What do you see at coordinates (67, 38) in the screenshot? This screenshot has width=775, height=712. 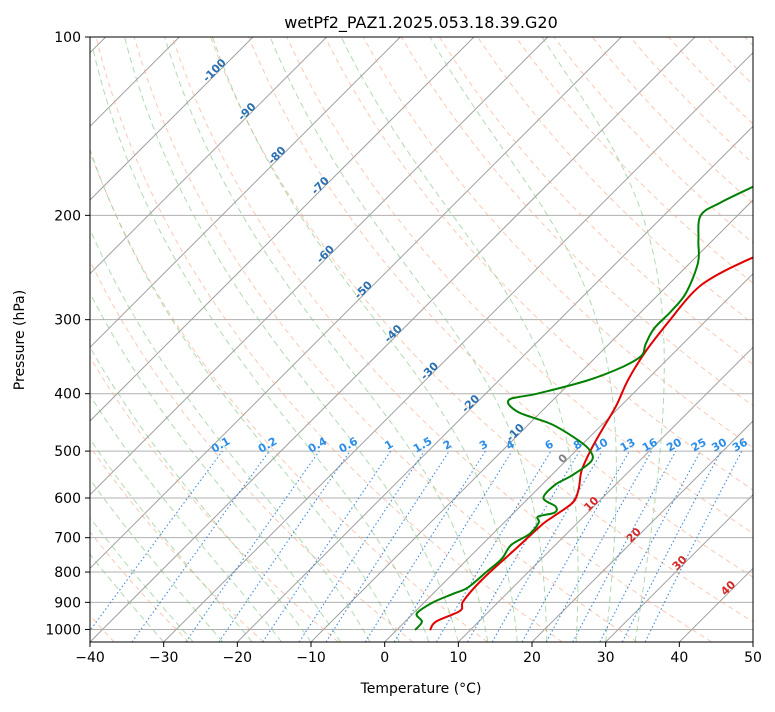 I see `y-tick-label: 100` at bounding box center [67, 38].